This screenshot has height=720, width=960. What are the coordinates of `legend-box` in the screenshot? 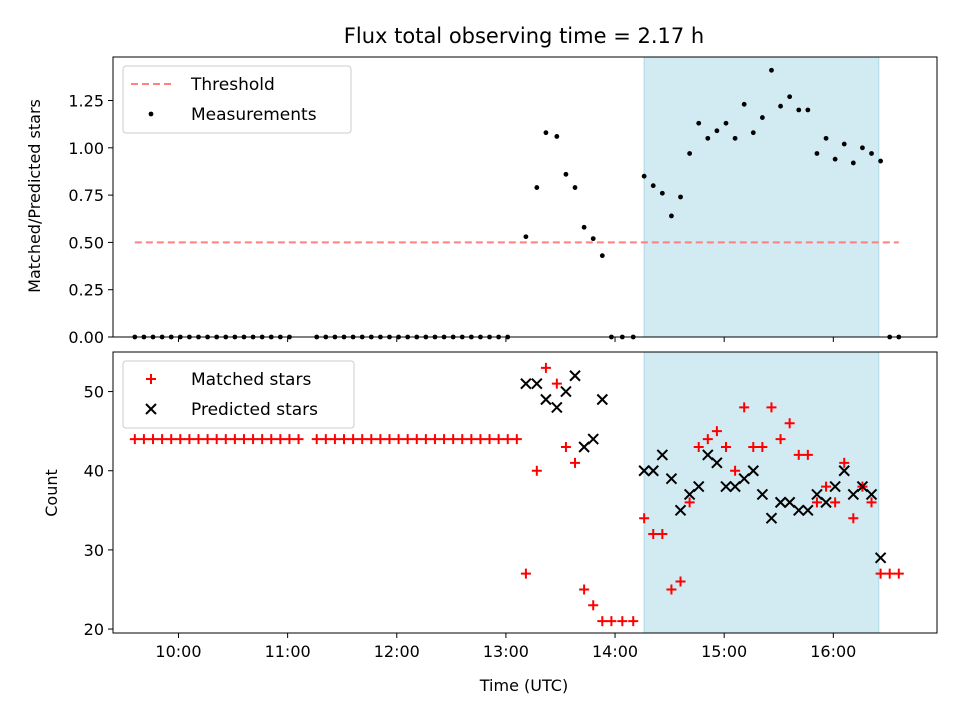 It's located at (237, 99).